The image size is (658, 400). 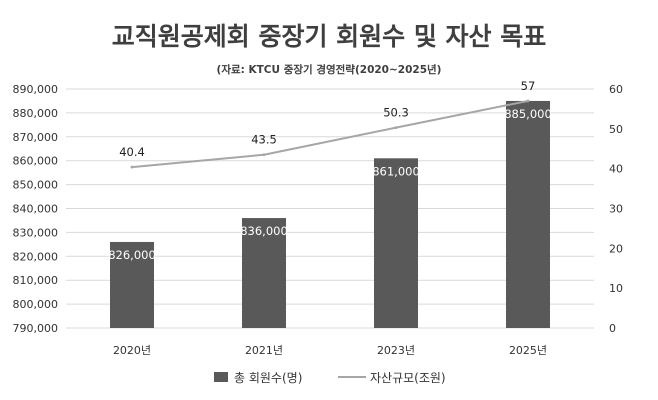 I want to click on x-axis-tick-label: 2020년, so click(x=132, y=350).